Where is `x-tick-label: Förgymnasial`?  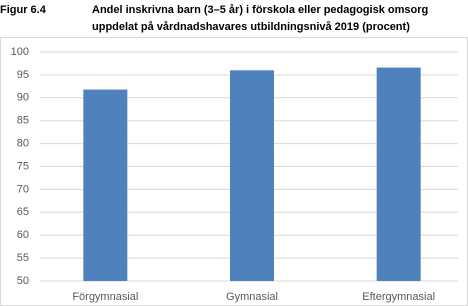 x-tick-label: Förgymnasial is located at coordinates (105, 297).